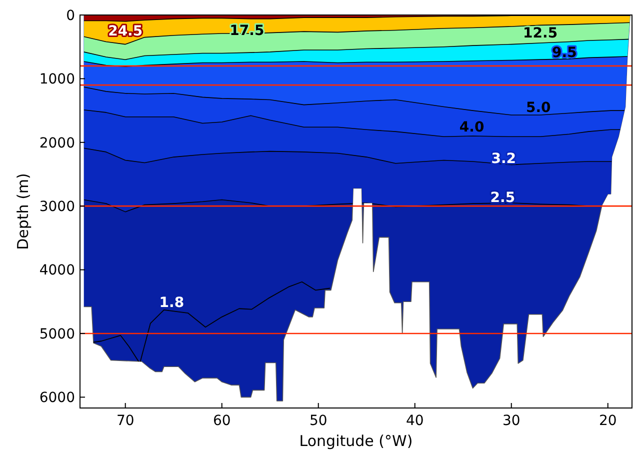  I want to click on x-tick-label: 30, so click(511, 421).